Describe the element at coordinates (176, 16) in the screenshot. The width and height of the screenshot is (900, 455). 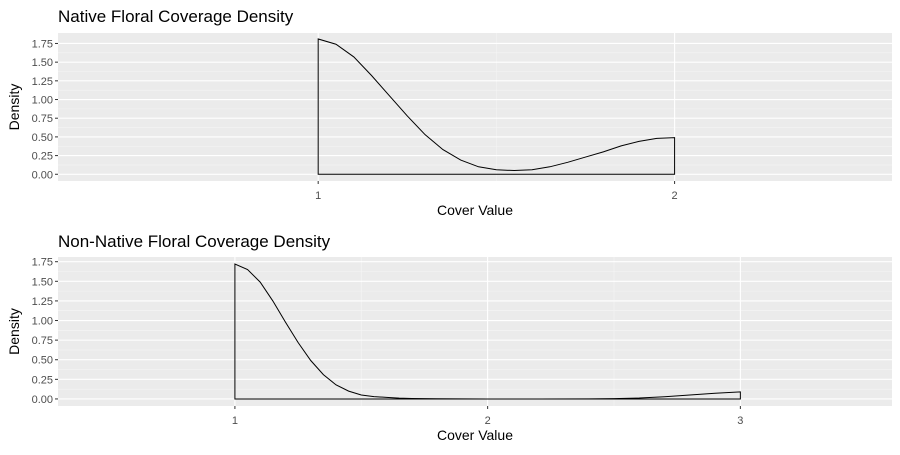
I see `chart-title: Native Floral Coverage Density` at that location.